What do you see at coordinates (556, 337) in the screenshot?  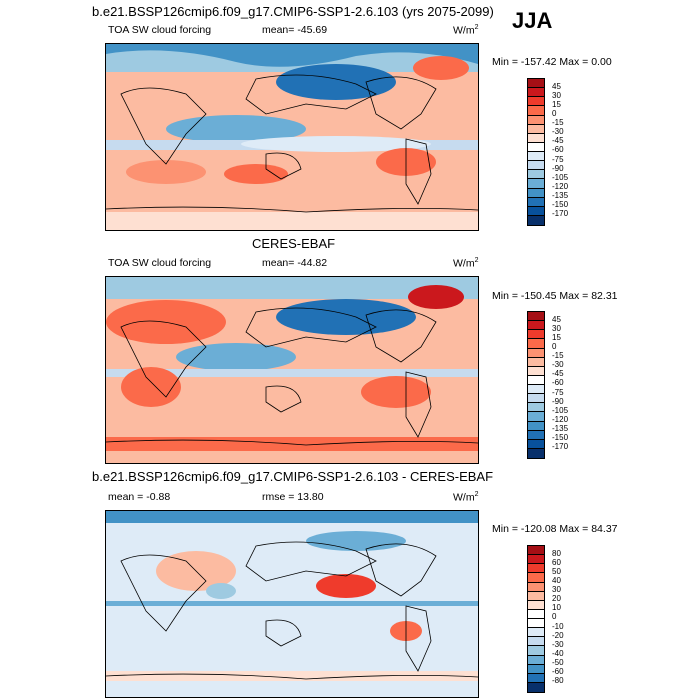 I see `panel2-tick: 15` at bounding box center [556, 337].